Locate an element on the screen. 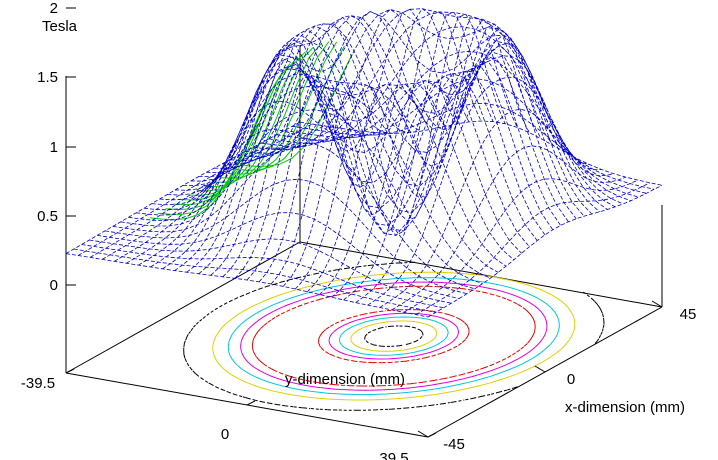 This screenshot has height=460, width=718. x-axis: -45 0 45 is located at coordinates (557, 376).